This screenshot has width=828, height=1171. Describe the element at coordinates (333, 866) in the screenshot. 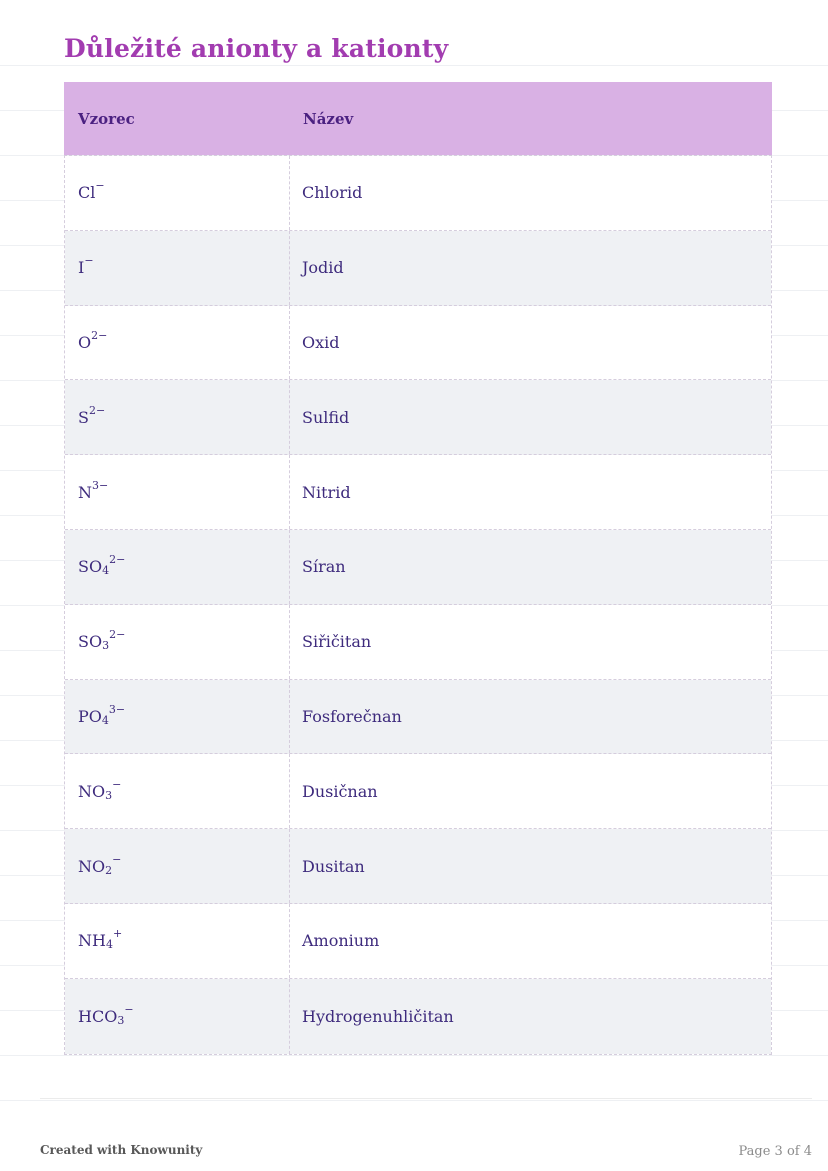

I see `name-cell: Dusitan` at that location.